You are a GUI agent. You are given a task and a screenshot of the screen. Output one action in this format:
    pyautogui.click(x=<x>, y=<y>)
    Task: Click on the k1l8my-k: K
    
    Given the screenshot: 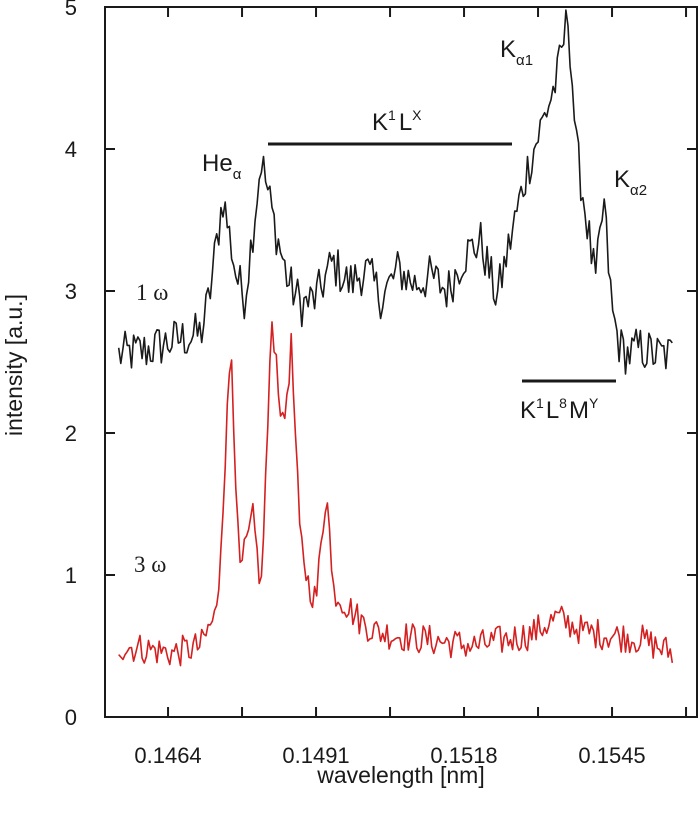 What is the action you would take?
    pyautogui.click(x=528, y=410)
    